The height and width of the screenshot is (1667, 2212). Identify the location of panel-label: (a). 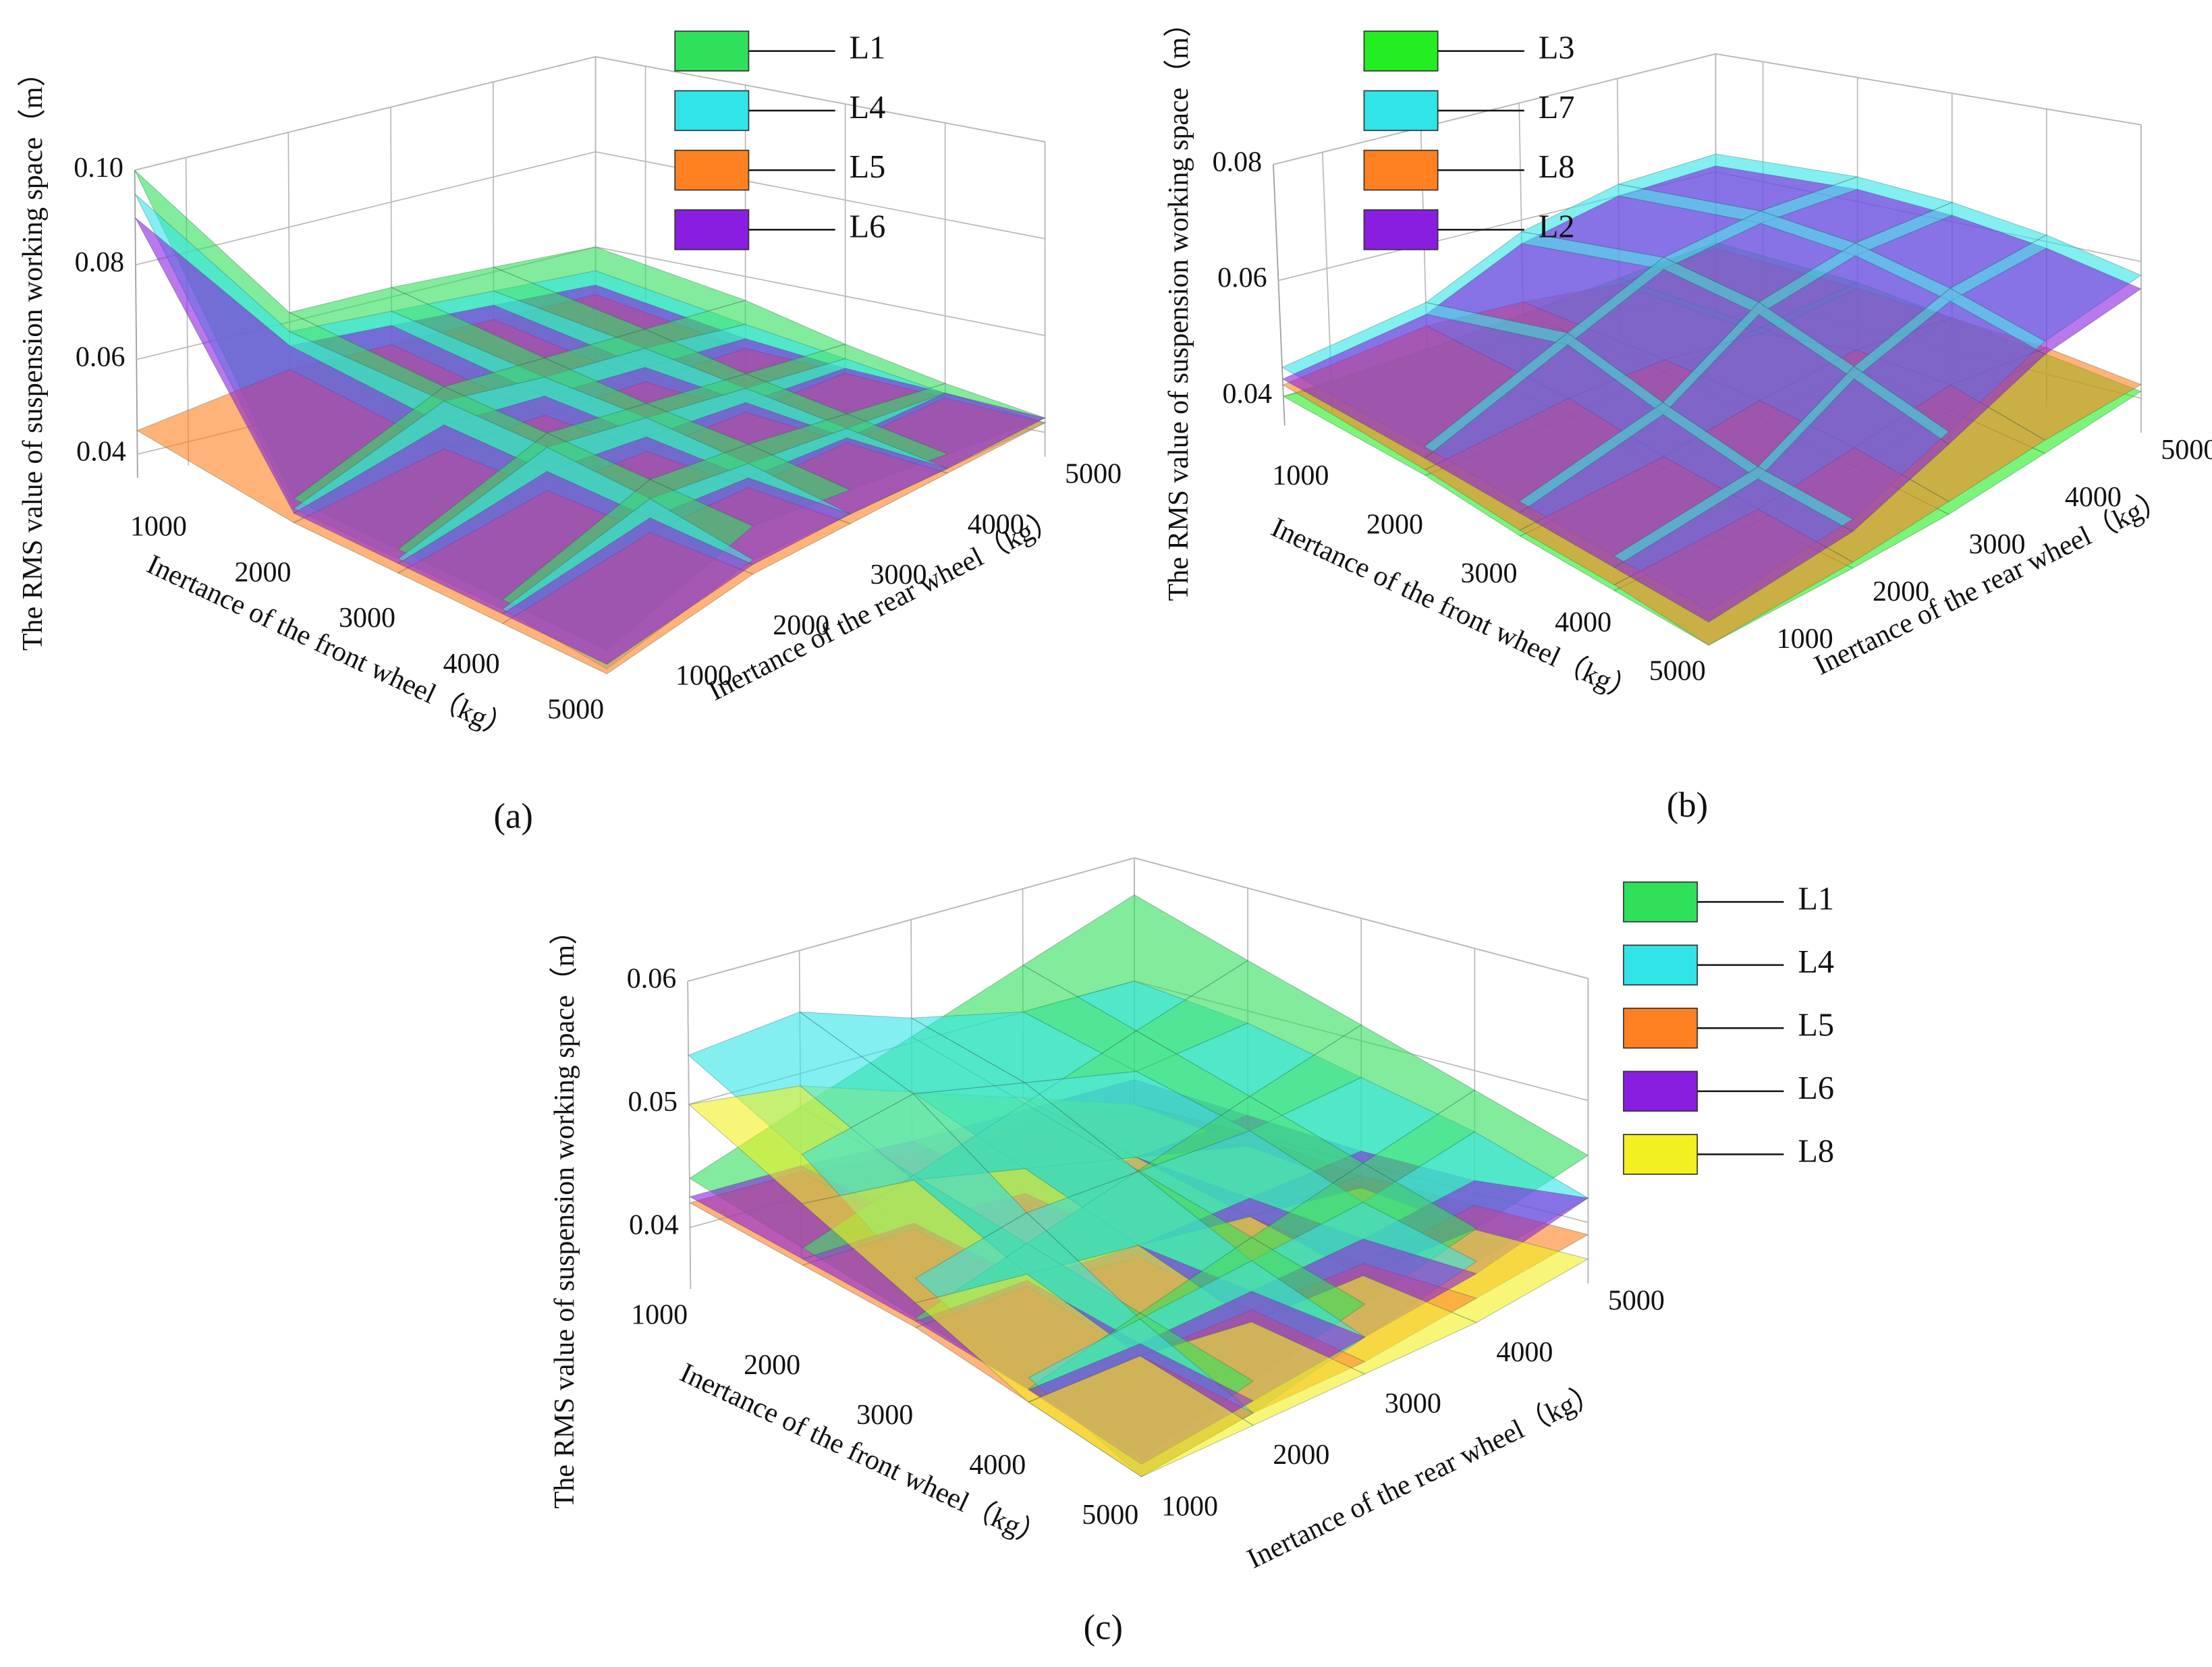
(513, 816).